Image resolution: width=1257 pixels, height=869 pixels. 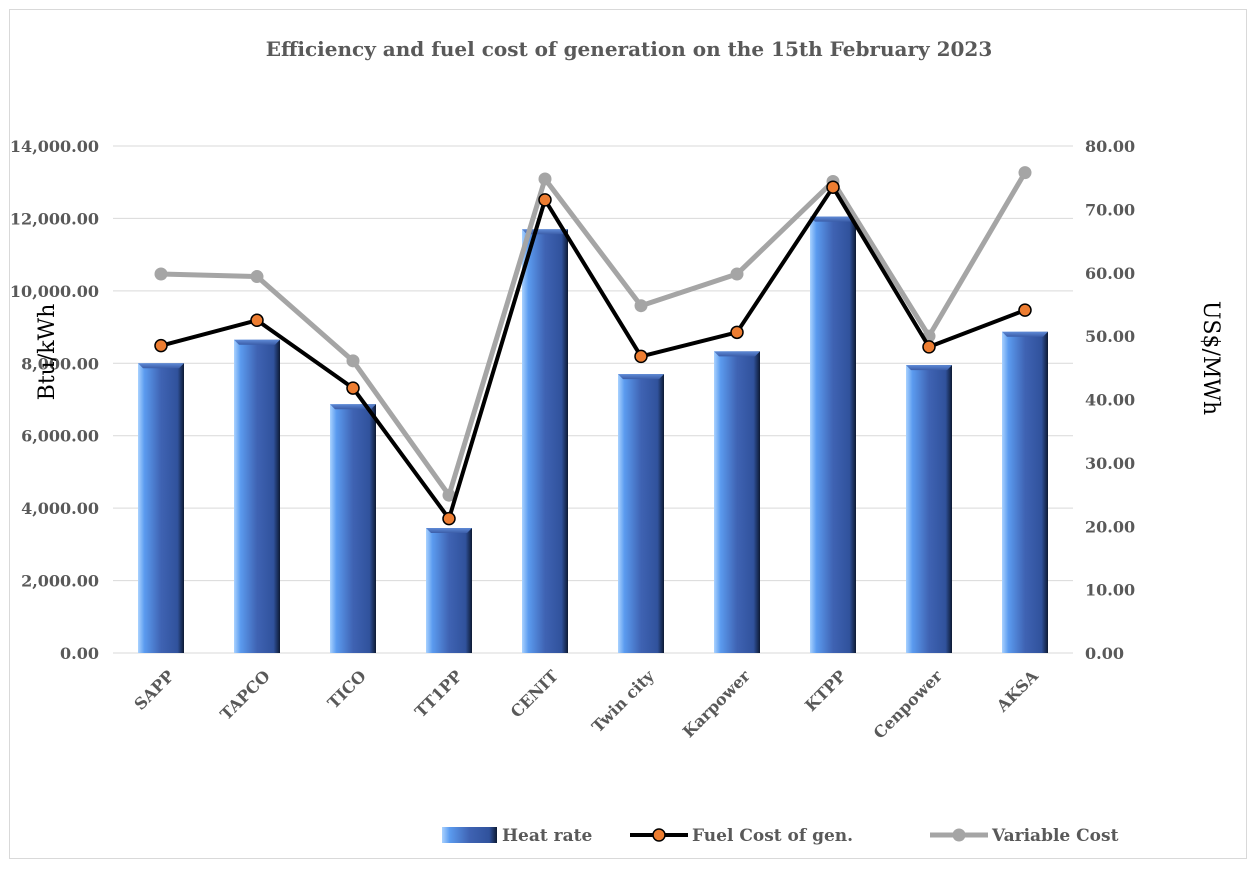 I want to click on legend-variable-cost-label: Variable Cost, so click(x=1055, y=836).